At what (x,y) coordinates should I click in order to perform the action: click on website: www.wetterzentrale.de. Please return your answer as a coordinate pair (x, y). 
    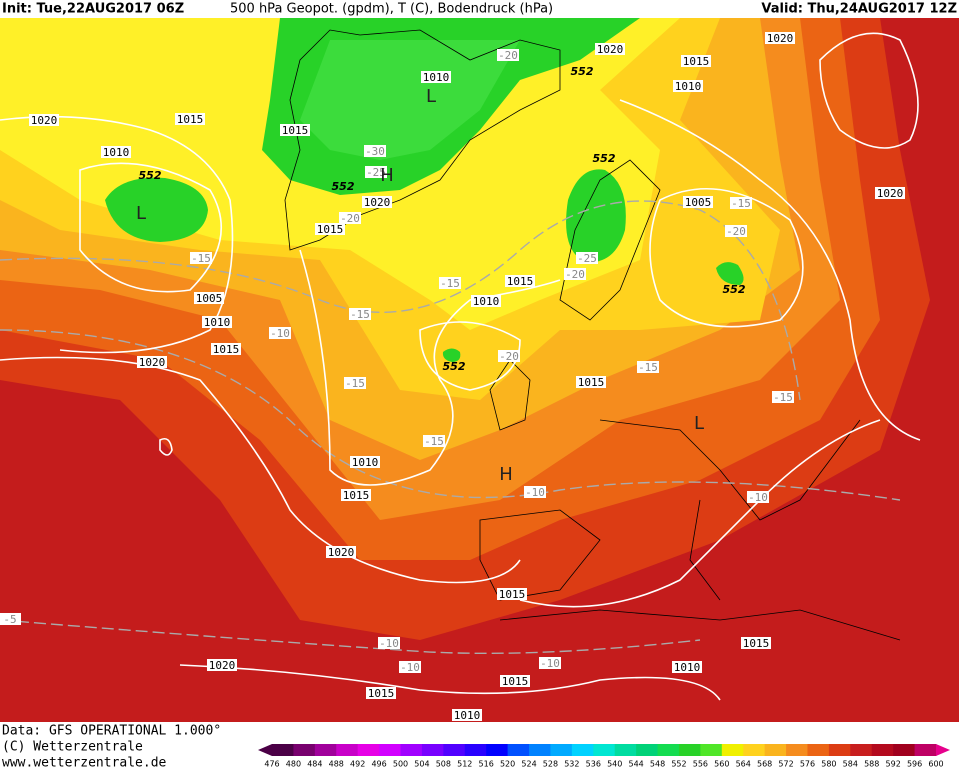
    Looking at the image, I should click on (84, 763).